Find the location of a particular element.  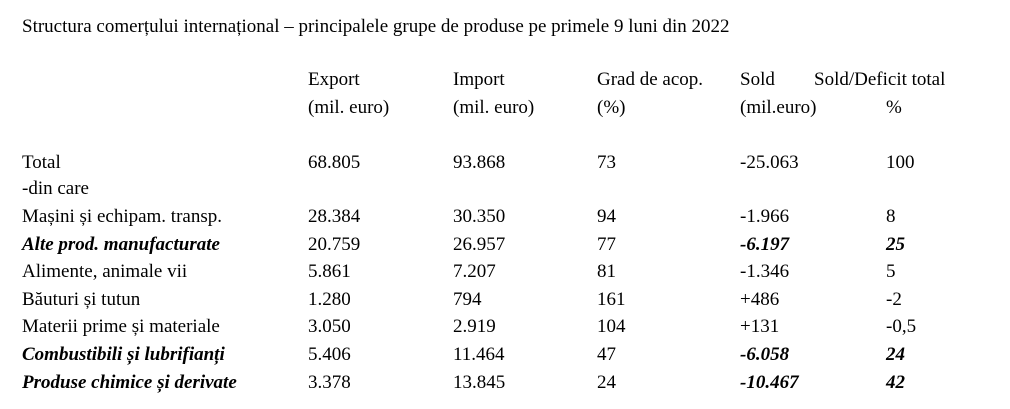

row-label: Alimente, animale vii is located at coordinates (105, 271).